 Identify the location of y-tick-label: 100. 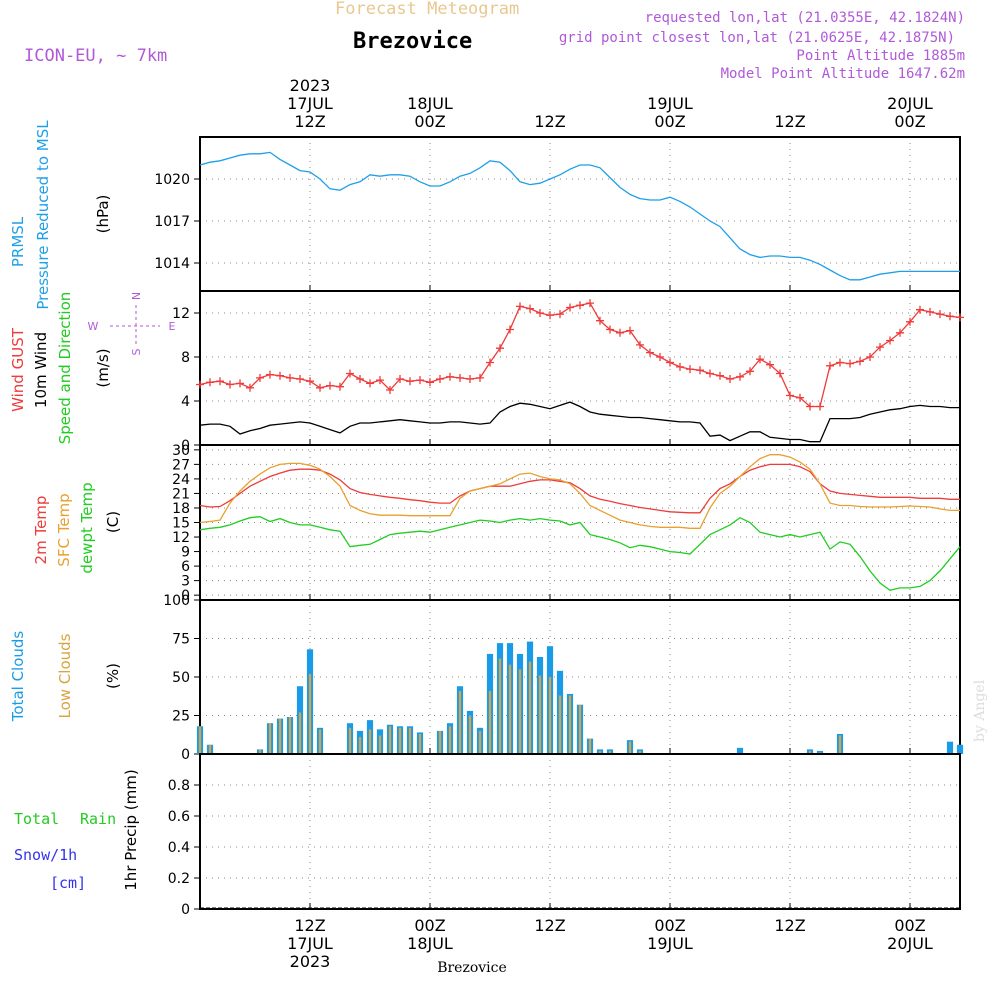
(176, 601).